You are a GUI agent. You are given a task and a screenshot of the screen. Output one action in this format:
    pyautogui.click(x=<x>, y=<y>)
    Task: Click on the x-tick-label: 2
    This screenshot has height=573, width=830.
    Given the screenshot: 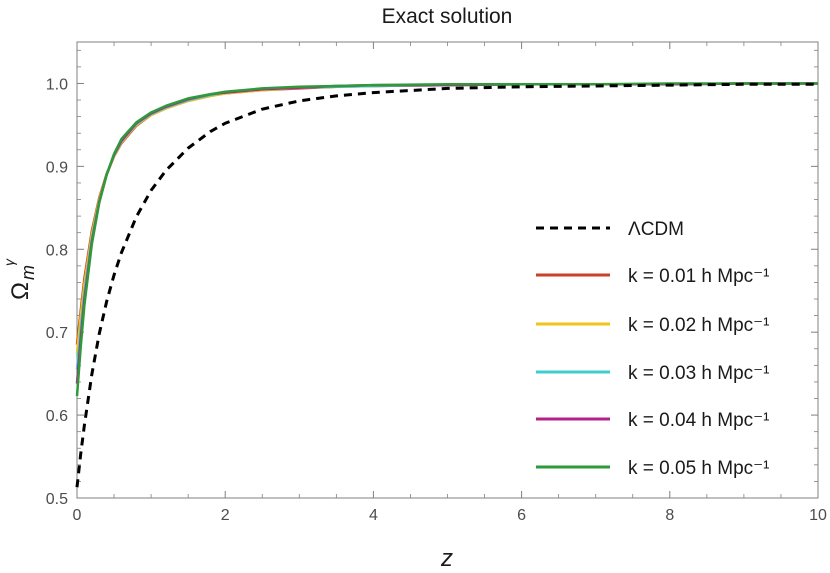 What is the action you would take?
    pyautogui.click(x=225, y=515)
    